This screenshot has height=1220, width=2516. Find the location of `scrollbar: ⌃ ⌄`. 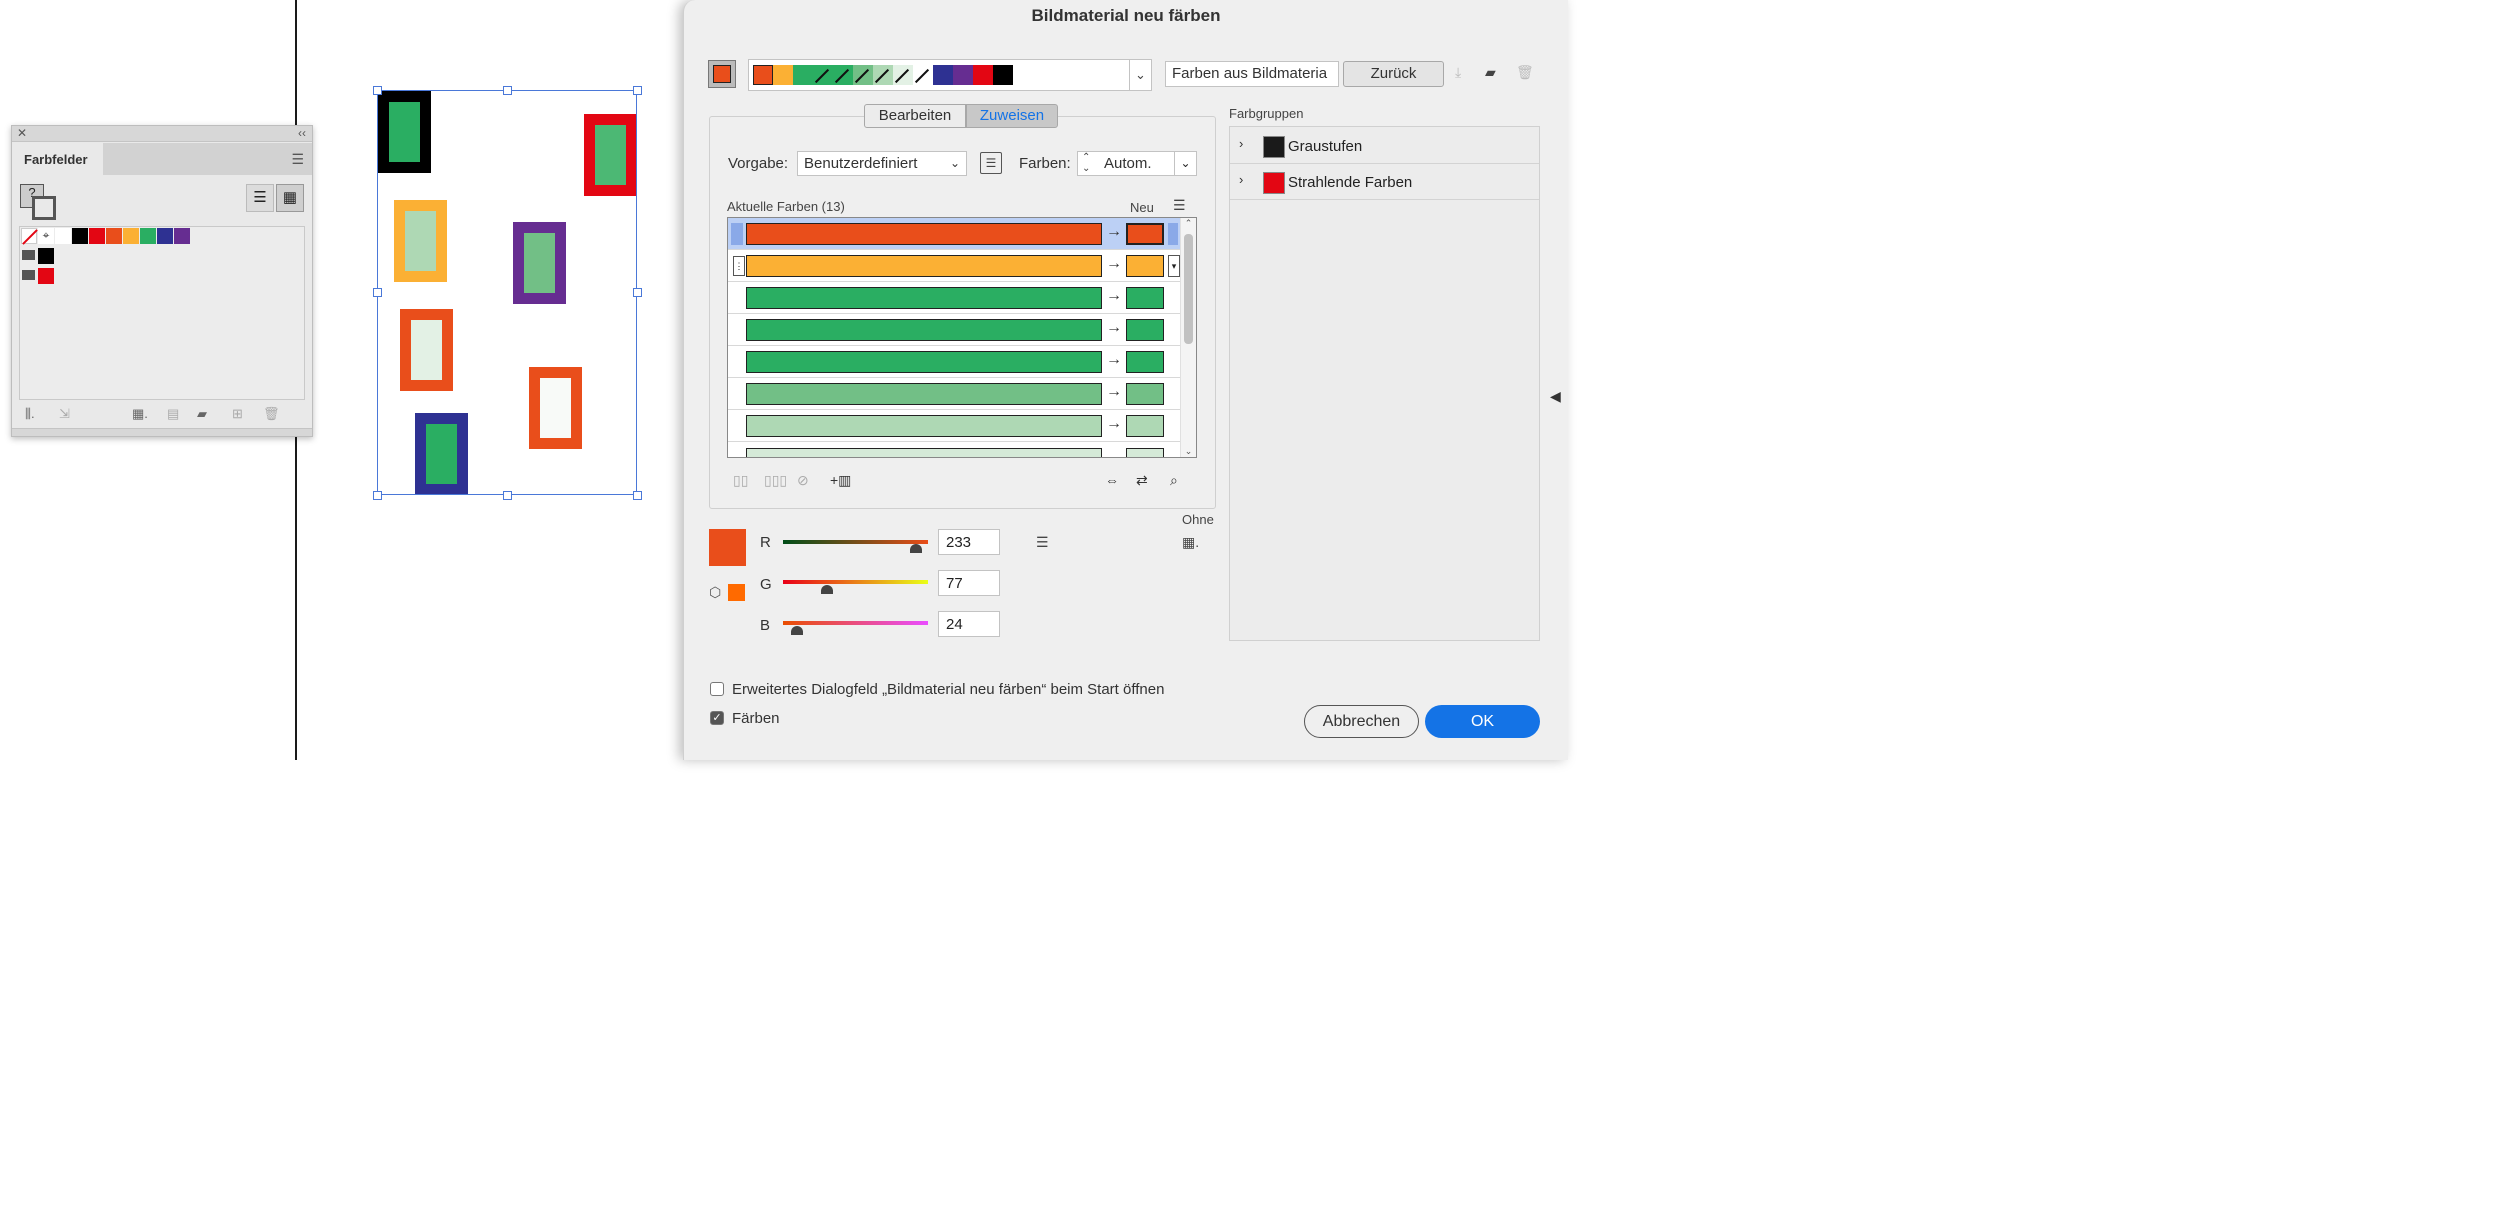

scrollbar: ⌃ ⌄ is located at coordinates (1188, 337).